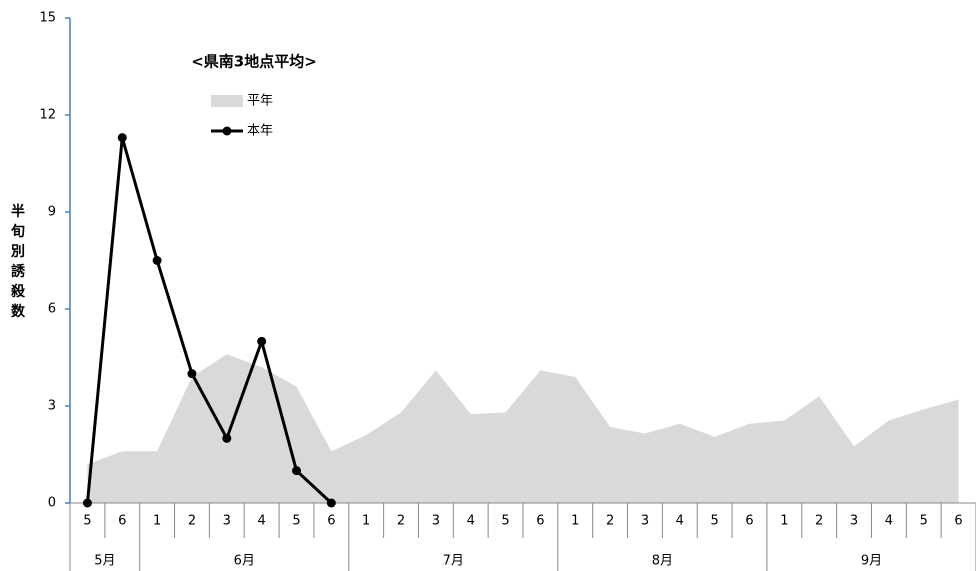 The width and height of the screenshot is (976, 571). Describe the element at coordinates (260, 131) in the screenshot. I see `legend-label: 本年` at that location.